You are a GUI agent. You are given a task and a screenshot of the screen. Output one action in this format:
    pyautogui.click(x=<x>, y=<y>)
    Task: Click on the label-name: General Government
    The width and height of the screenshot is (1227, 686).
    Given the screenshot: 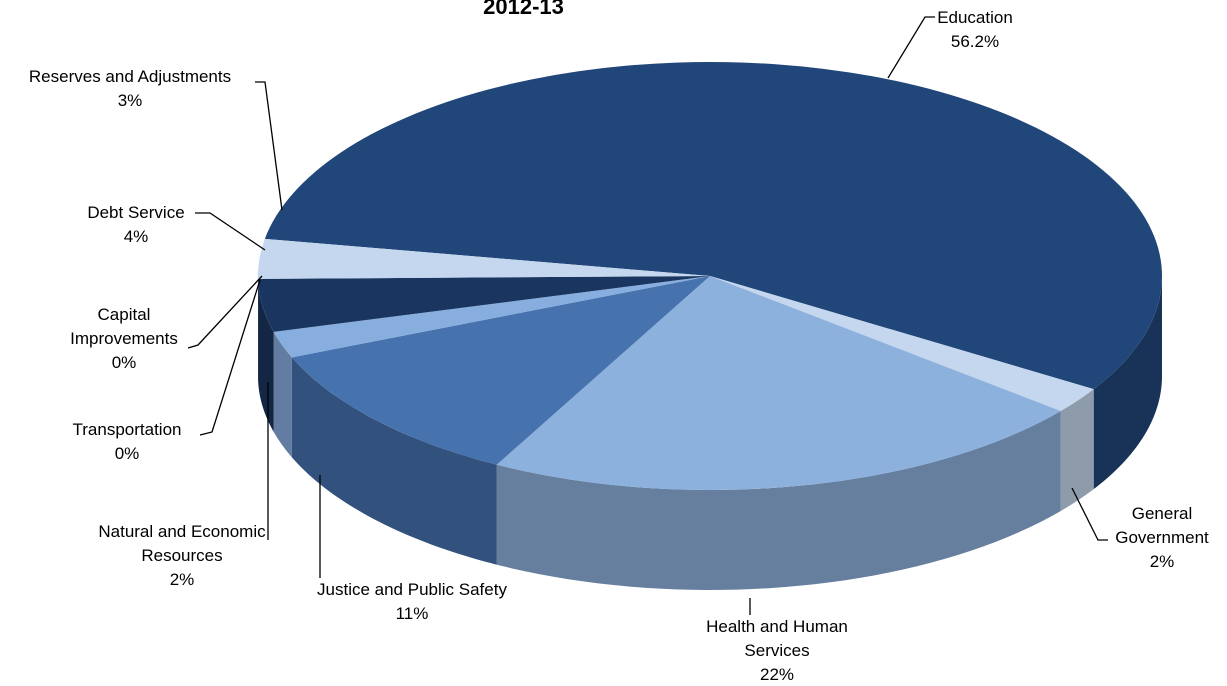 What is the action you would take?
    pyautogui.click(x=1162, y=525)
    